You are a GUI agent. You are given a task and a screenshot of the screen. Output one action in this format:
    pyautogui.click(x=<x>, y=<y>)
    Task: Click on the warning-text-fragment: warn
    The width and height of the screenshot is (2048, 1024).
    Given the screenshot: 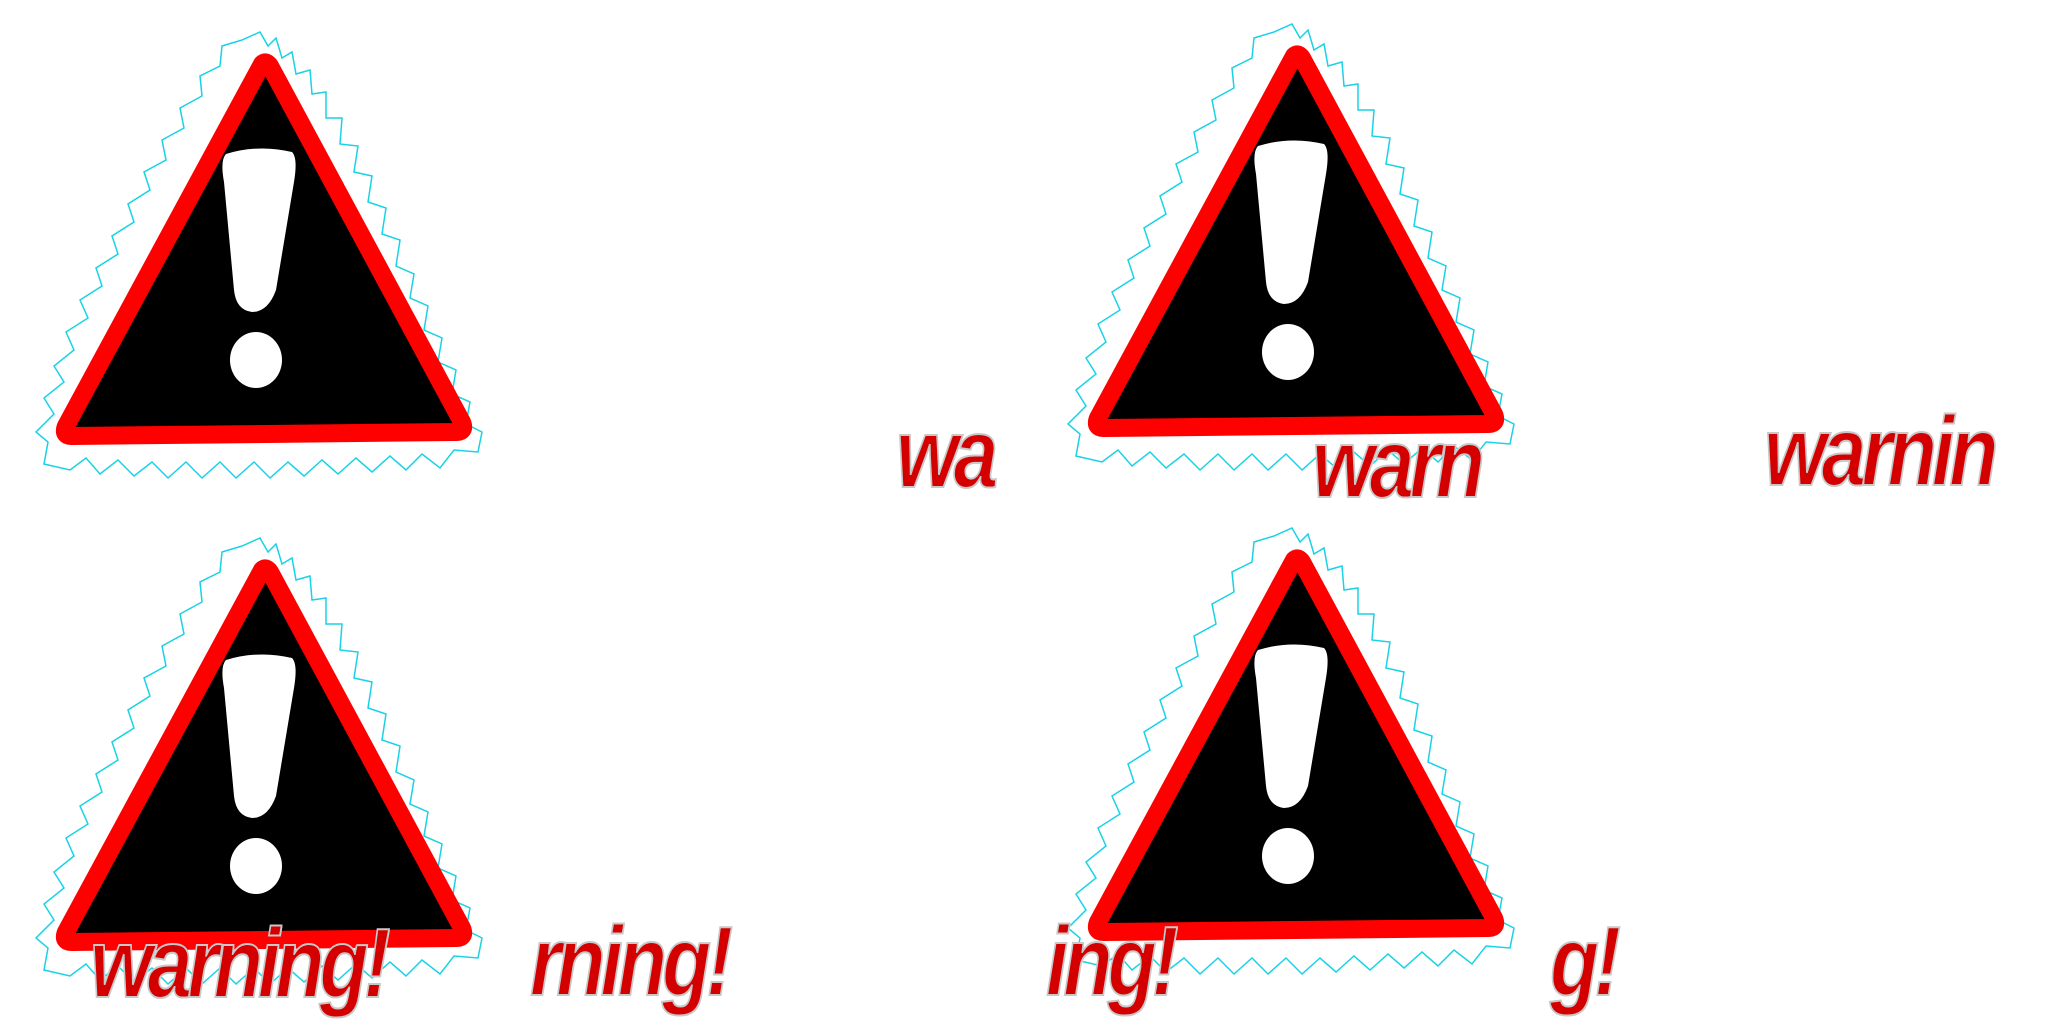 What is the action you would take?
    pyautogui.click(x=1398, y=463)
    